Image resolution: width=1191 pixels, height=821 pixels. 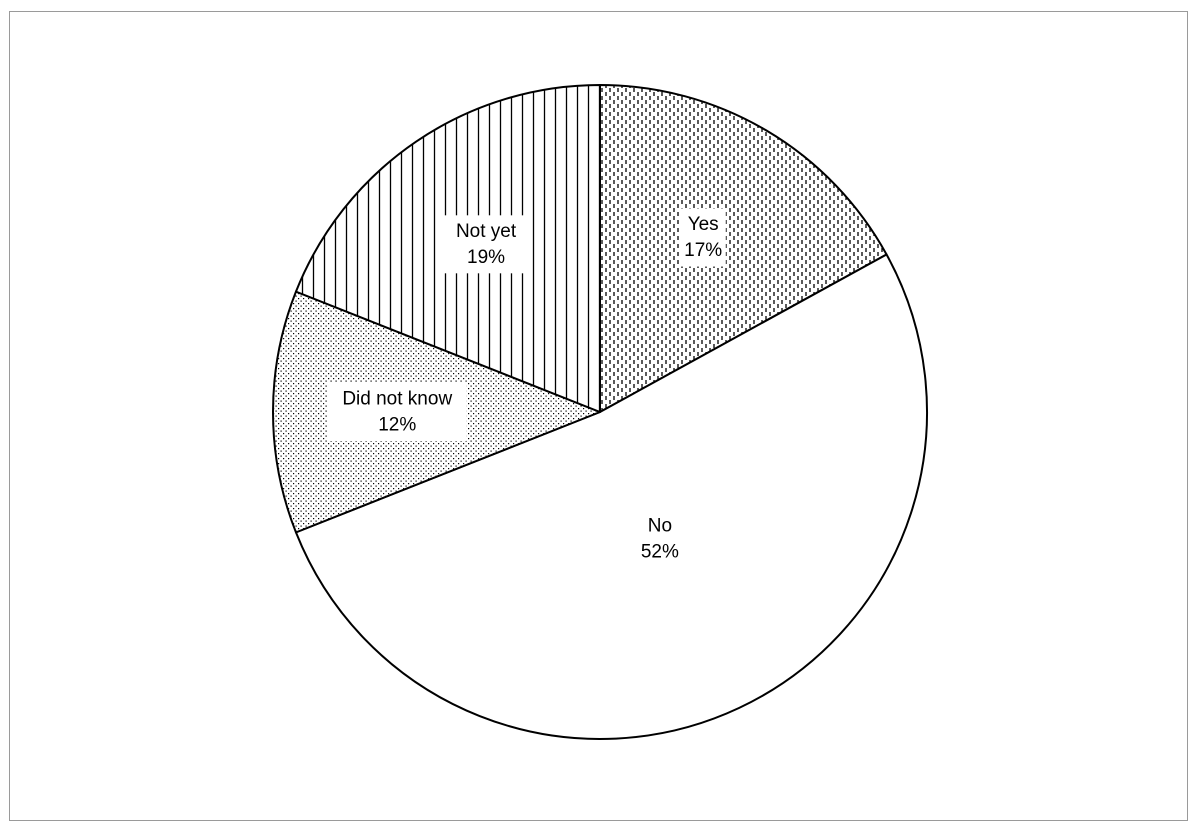 I want to click on pie-slice-yes, so click(x=743, y=248).